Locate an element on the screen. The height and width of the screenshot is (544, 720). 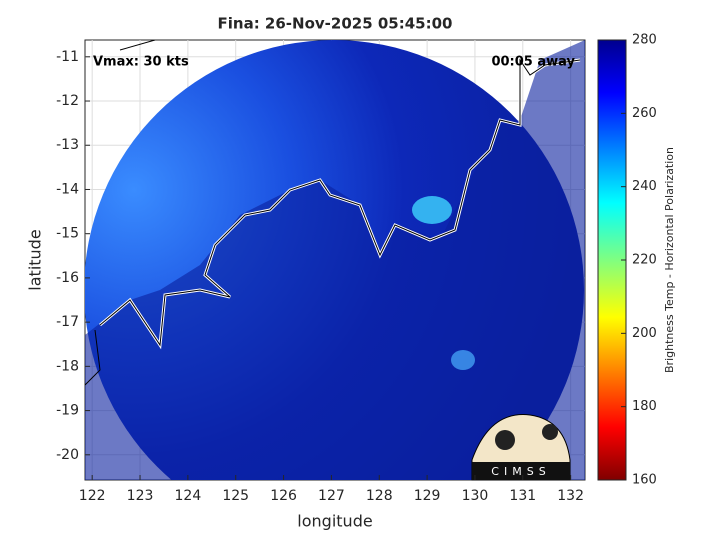
x-tick-label: 132 is located at coordinates (570, 496).